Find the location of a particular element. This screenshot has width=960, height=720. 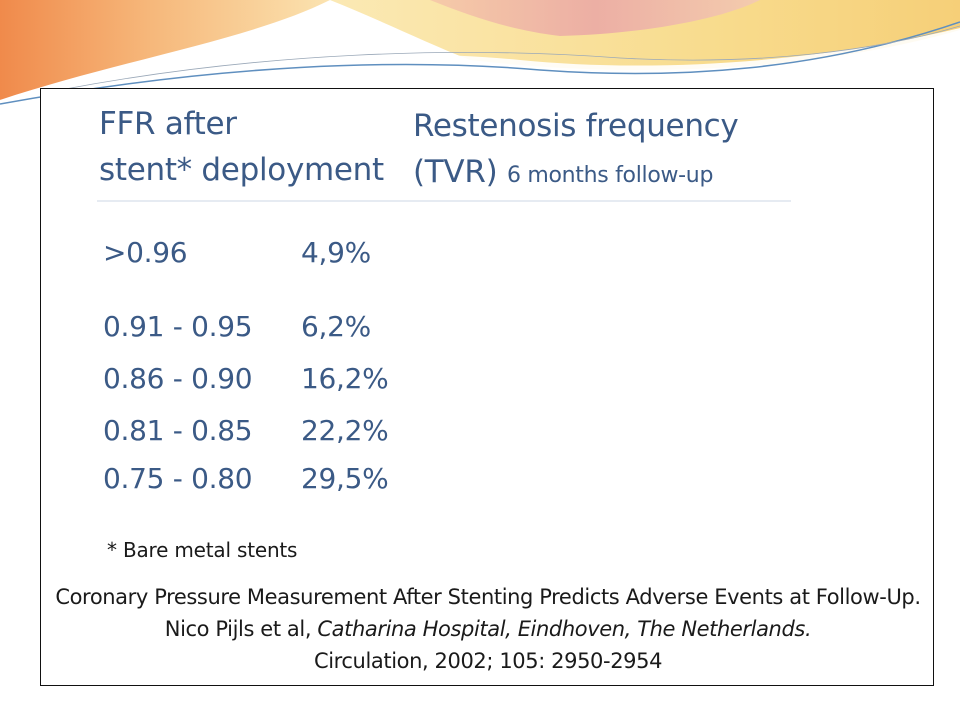

footnote: * Bare metal stents is located at coordinates (202, 550).